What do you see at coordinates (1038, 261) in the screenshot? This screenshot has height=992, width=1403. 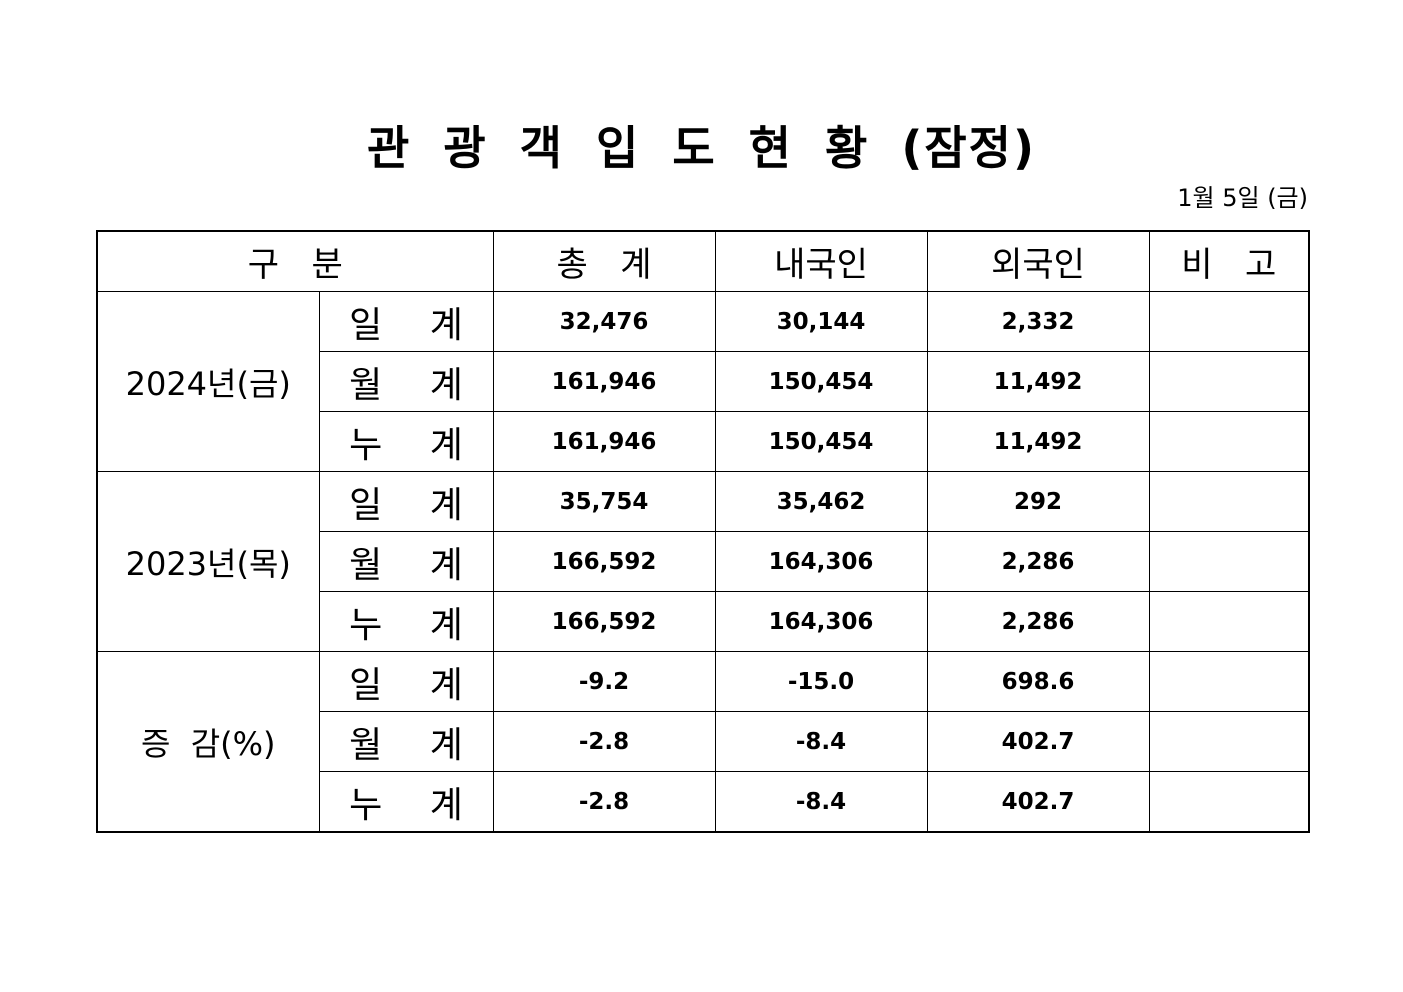 I see `header-foreign: 외국인` at bounding box center [1038, 261].